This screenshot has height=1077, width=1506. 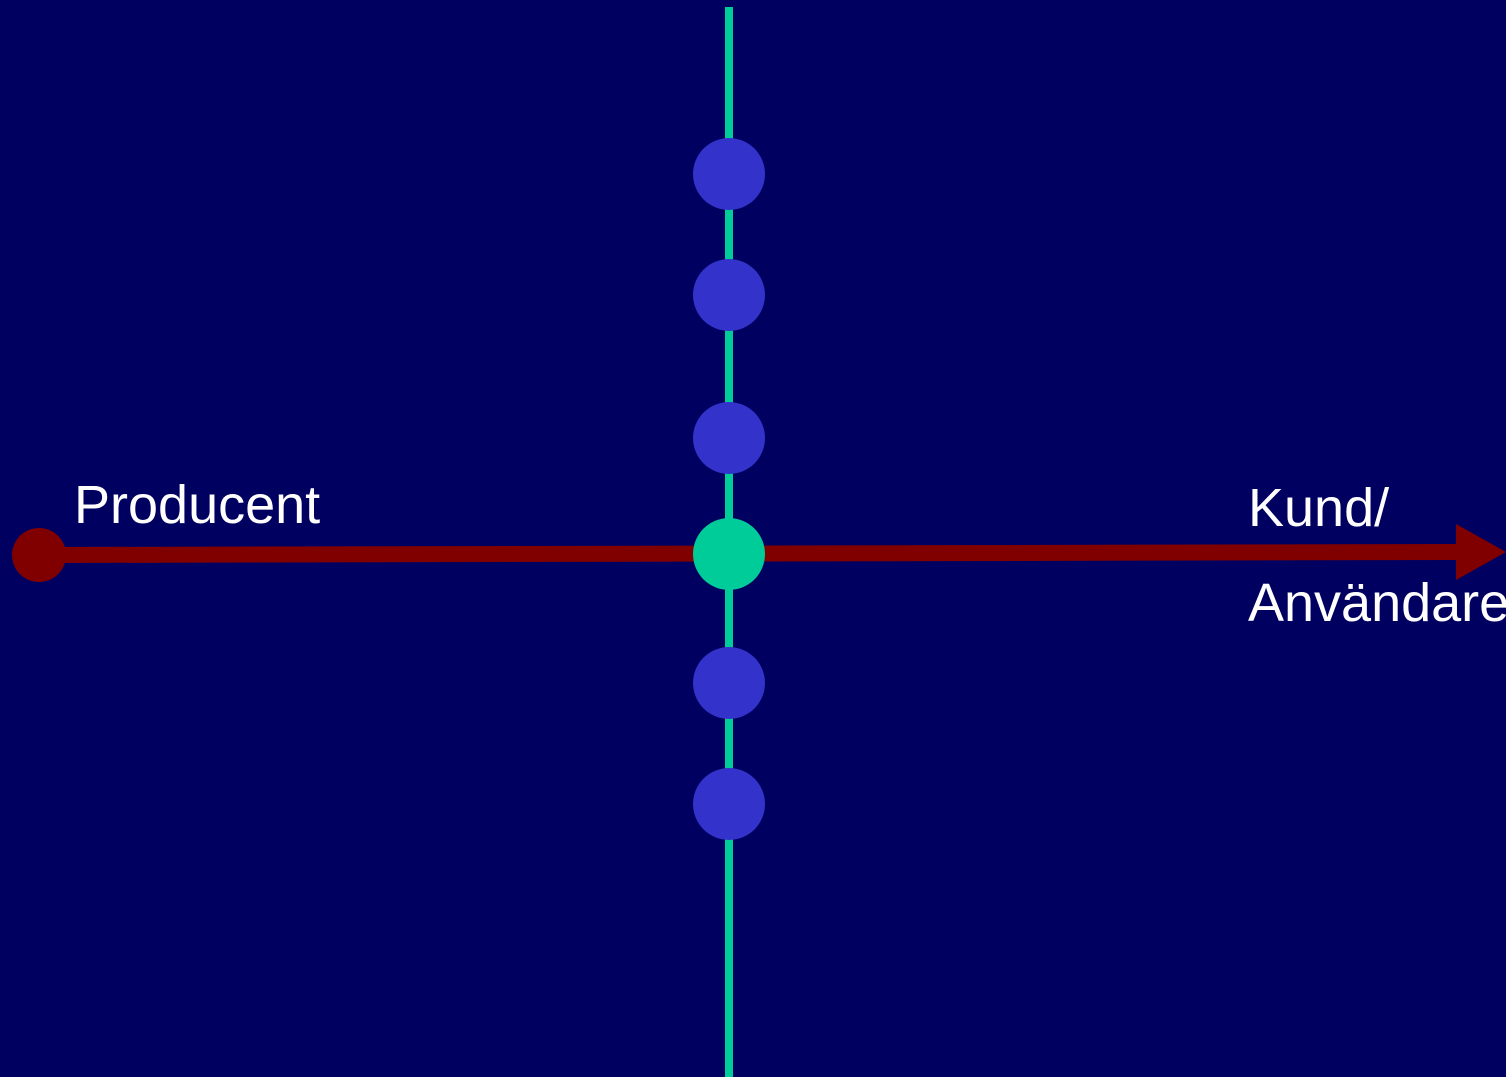 What do you see at coordinates (1377, 603) in the screenshot?
I see `user-label: Användare` at bounding box center [1377, 603].